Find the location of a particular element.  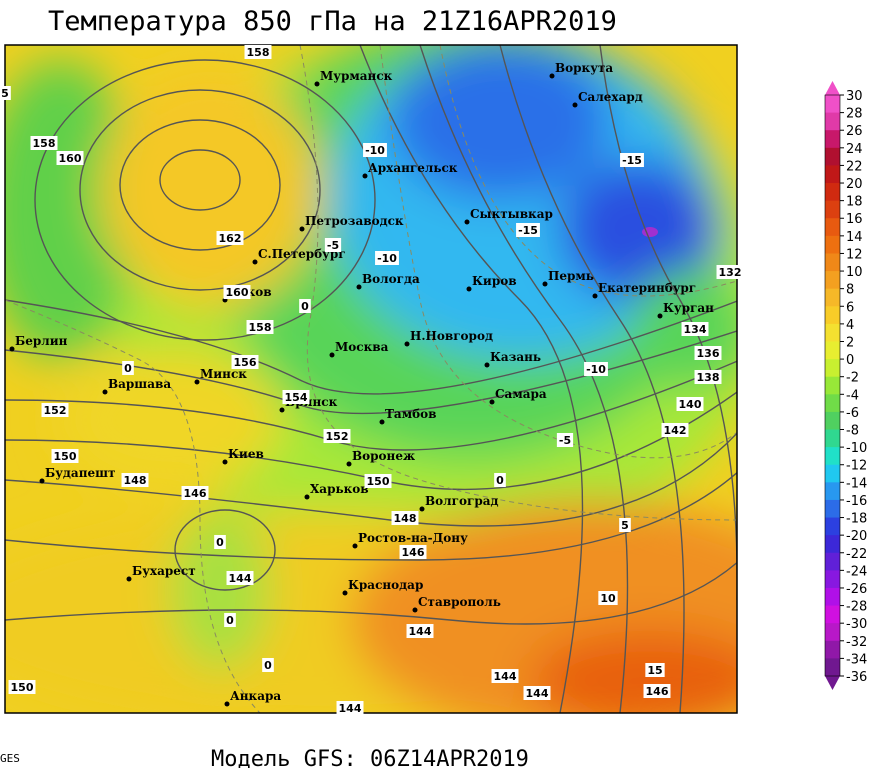

colorbar-label: -10 is located at coordinates (856, 448).